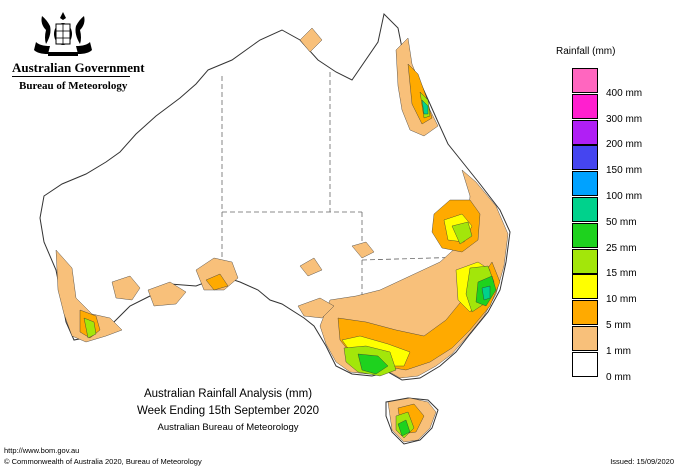 This screenshot has height=467, width=680. Describe the element at coordinates (618, 325) in the screenshot. I see `legend-label: 5 mm` at that location.